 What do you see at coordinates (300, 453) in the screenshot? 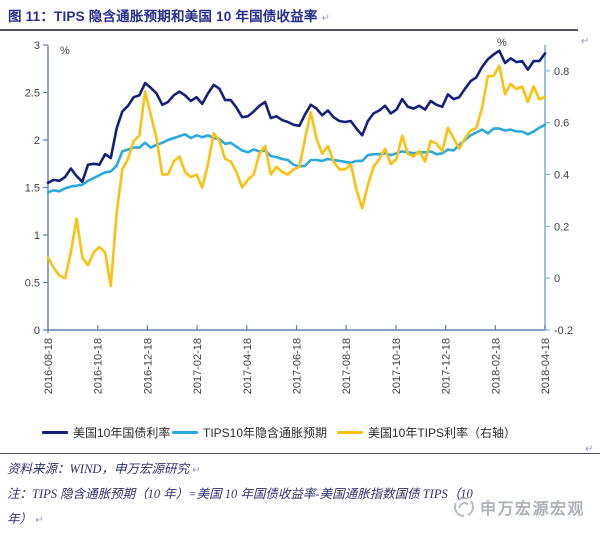
I see `legend-divider` at bounding box center [300, 453].